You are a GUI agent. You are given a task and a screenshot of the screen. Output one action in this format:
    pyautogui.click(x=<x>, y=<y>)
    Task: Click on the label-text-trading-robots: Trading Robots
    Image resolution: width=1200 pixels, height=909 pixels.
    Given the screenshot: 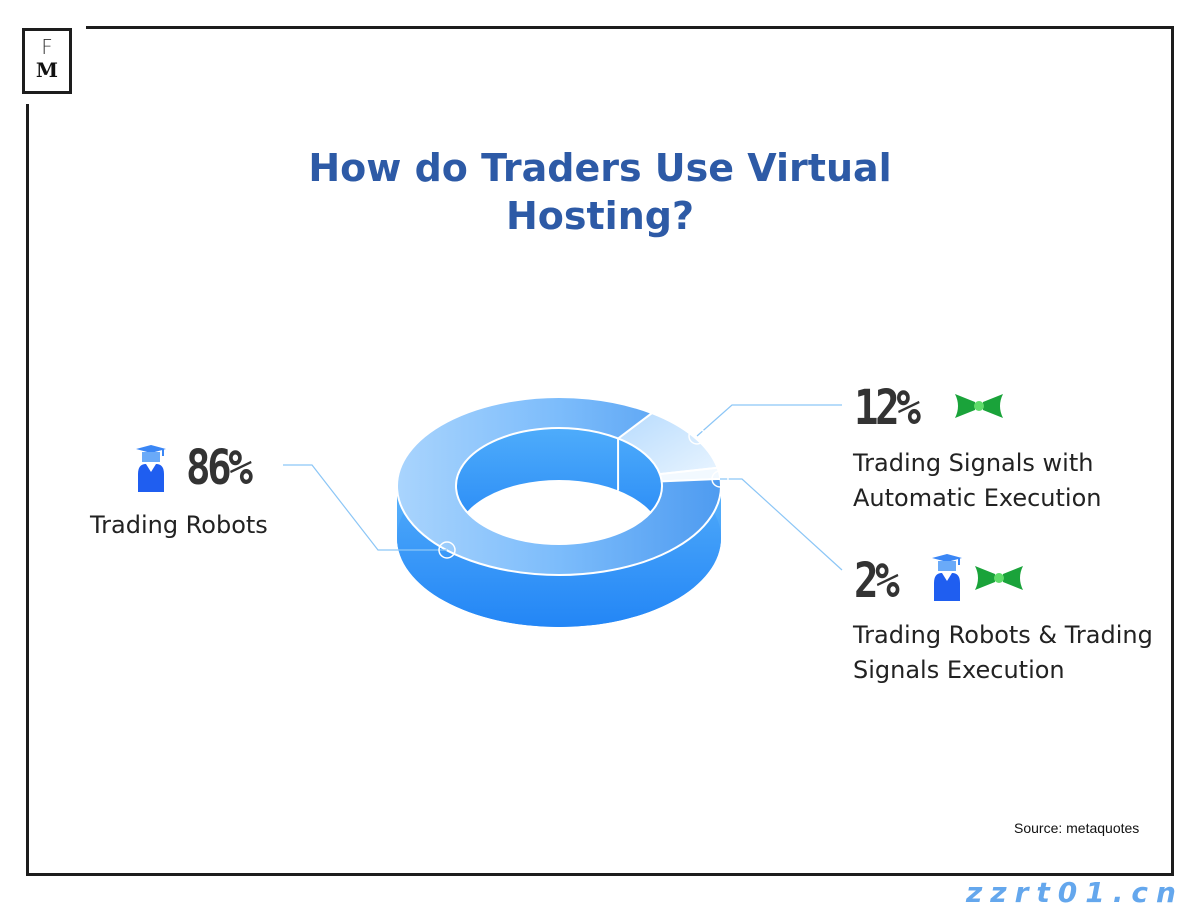 What is the action you would take?
    pyautogui.click(x=179, y=525)
    